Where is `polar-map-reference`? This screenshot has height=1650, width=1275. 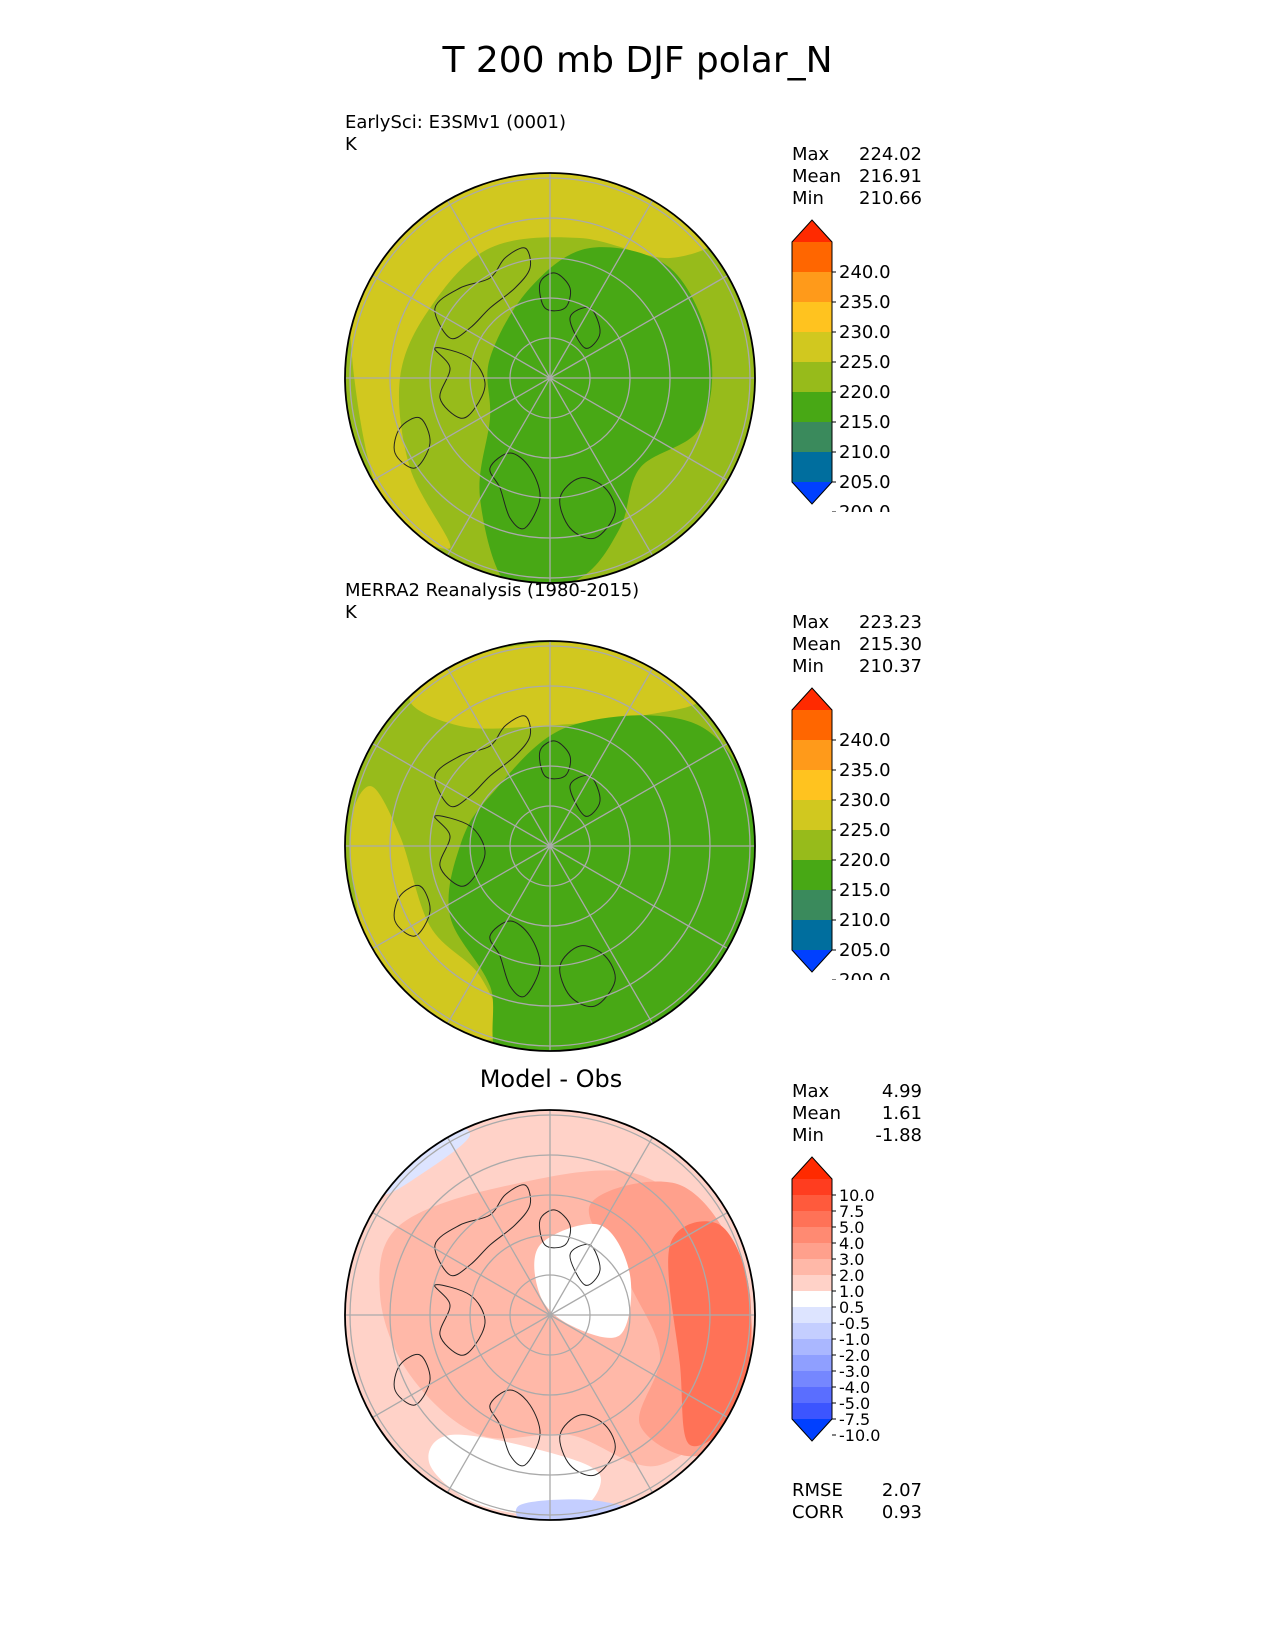 polar-map-reference is located at coordinates (550, 846).